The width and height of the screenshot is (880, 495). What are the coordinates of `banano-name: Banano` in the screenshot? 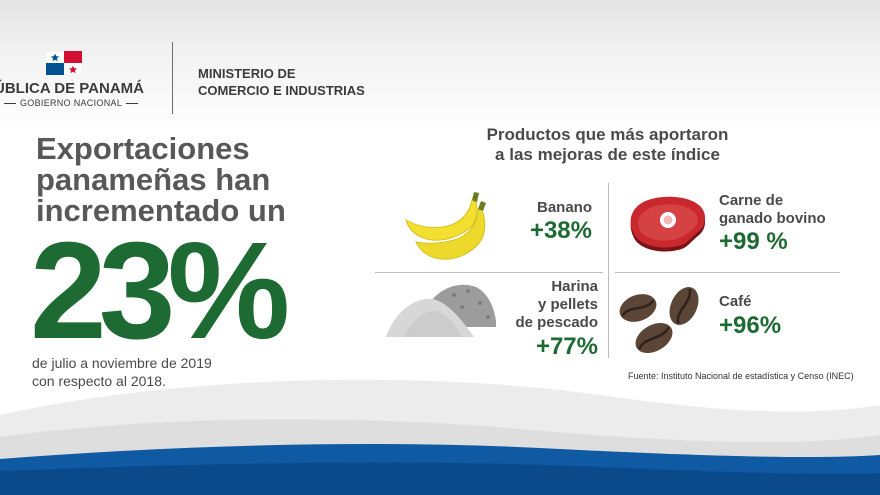 It's located at (564, 207).